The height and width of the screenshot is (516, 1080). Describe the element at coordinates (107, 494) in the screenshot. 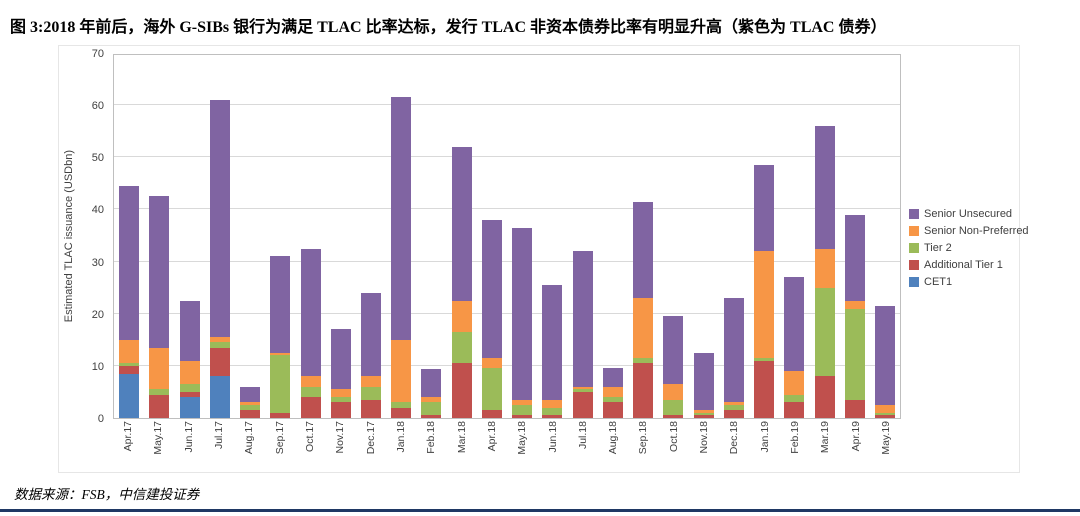

I see `source-note: 数据来源：FSB，中信建投证券` at that location.